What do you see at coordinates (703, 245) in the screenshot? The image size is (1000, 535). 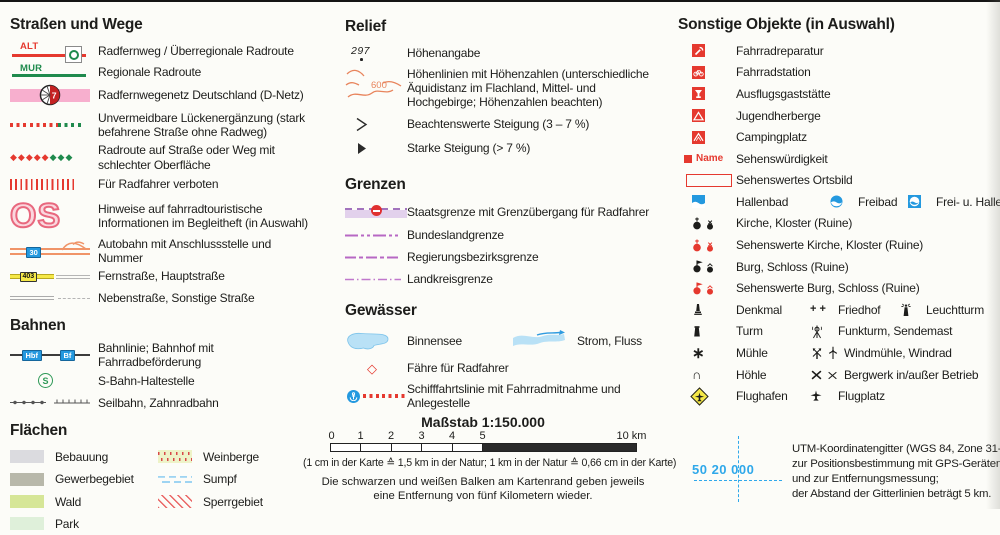 I see `sehenswerte-kirche-icon` at bounding box center [703, 245].